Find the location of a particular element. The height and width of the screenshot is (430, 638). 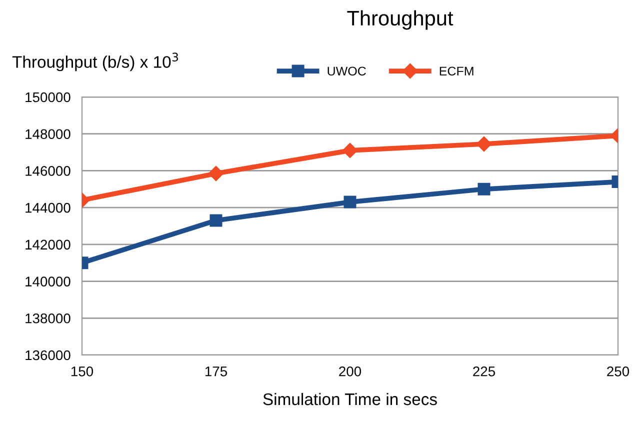

y-axis-title: Throughput (b/s) x 10$^{3}$ is located at coordinates (95, 62).